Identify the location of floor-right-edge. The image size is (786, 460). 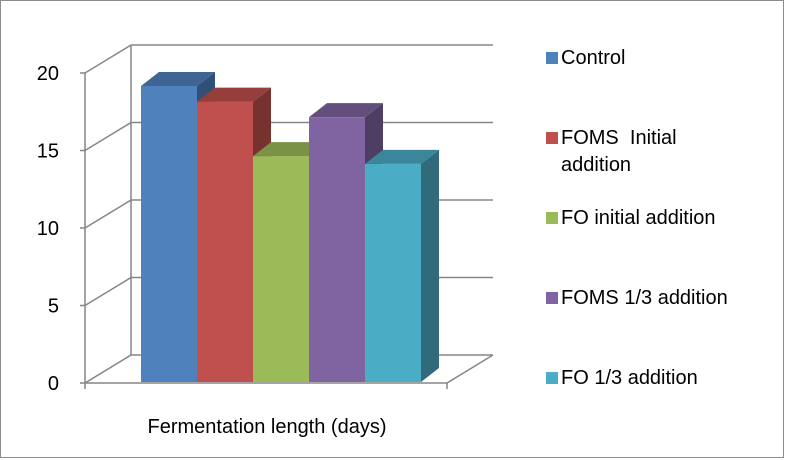
(470, 369).